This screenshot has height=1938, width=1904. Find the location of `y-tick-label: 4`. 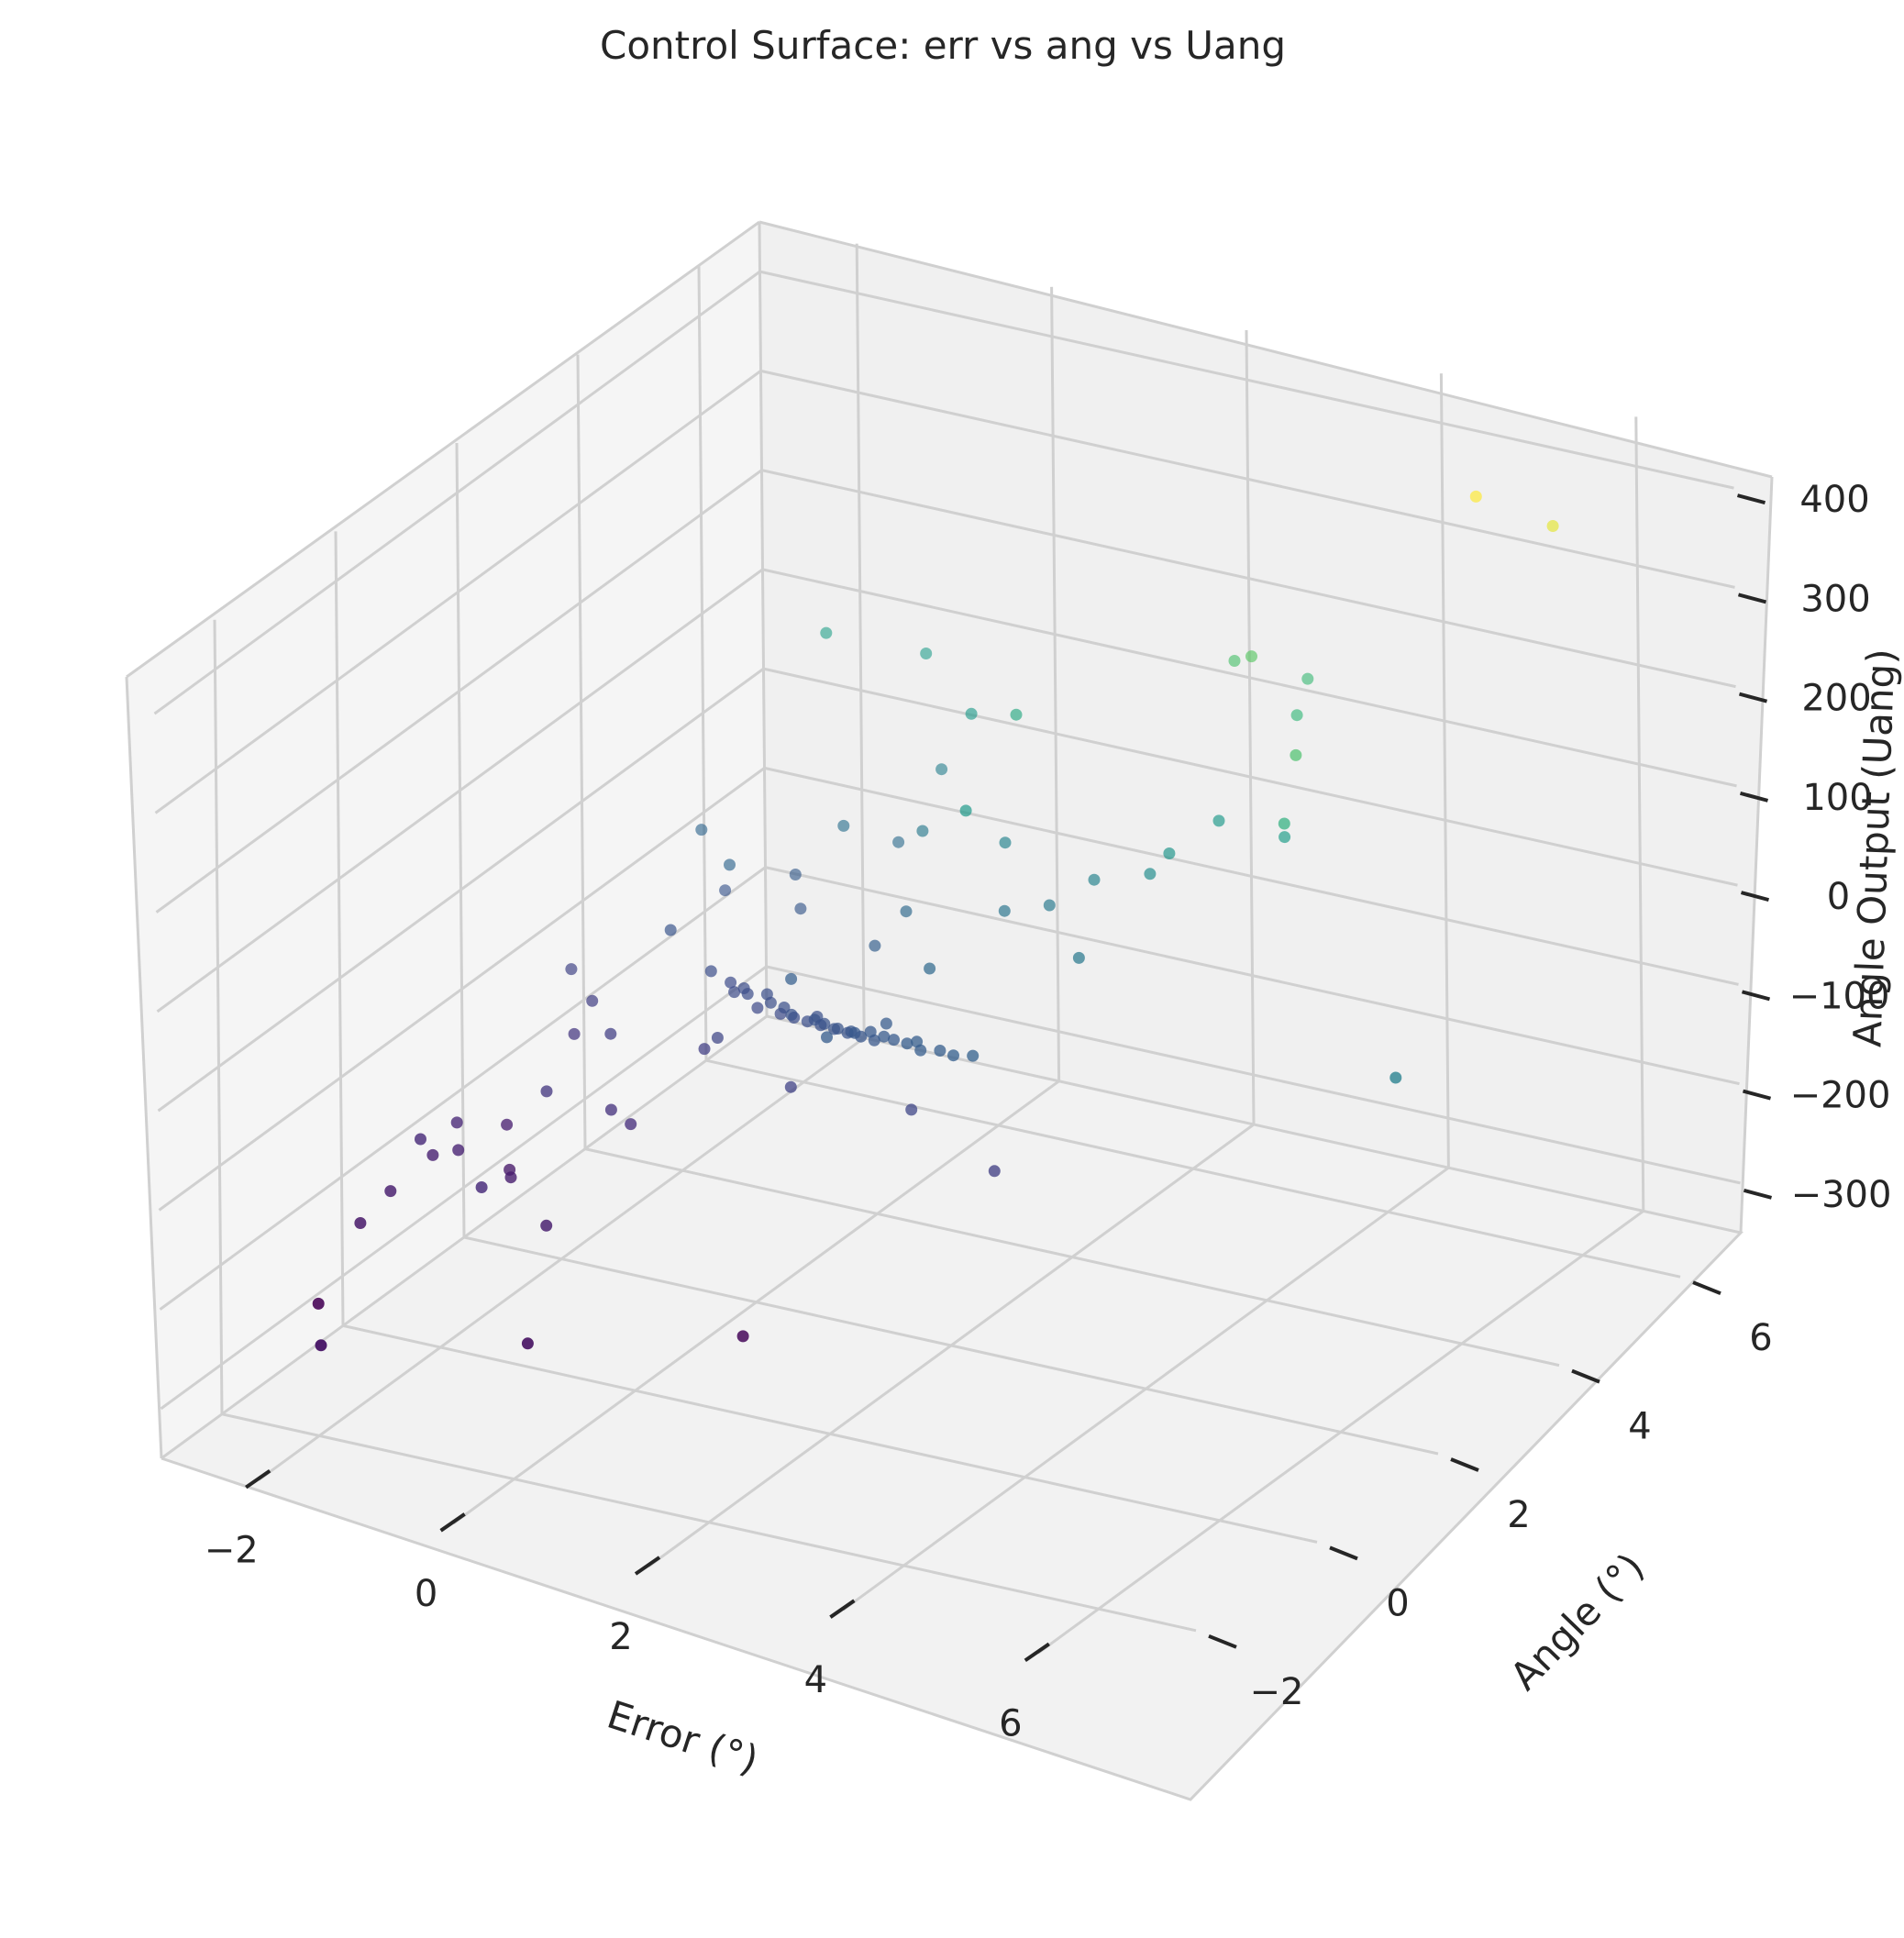

y-tick-label: 4 is located at coordinates (1639, 1427).